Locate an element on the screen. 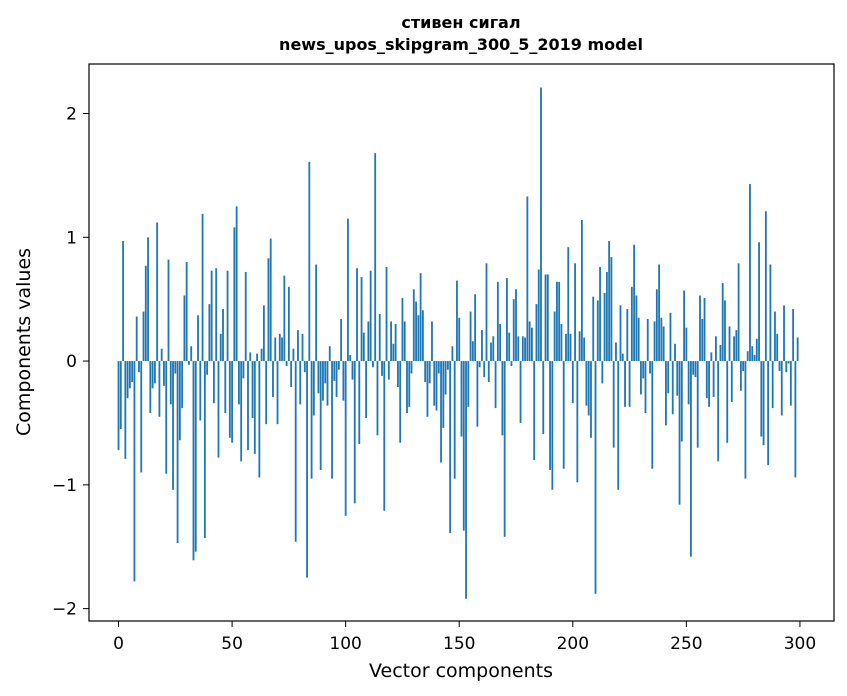  x-tick-label: 0 is located at coordinates (118, 644).